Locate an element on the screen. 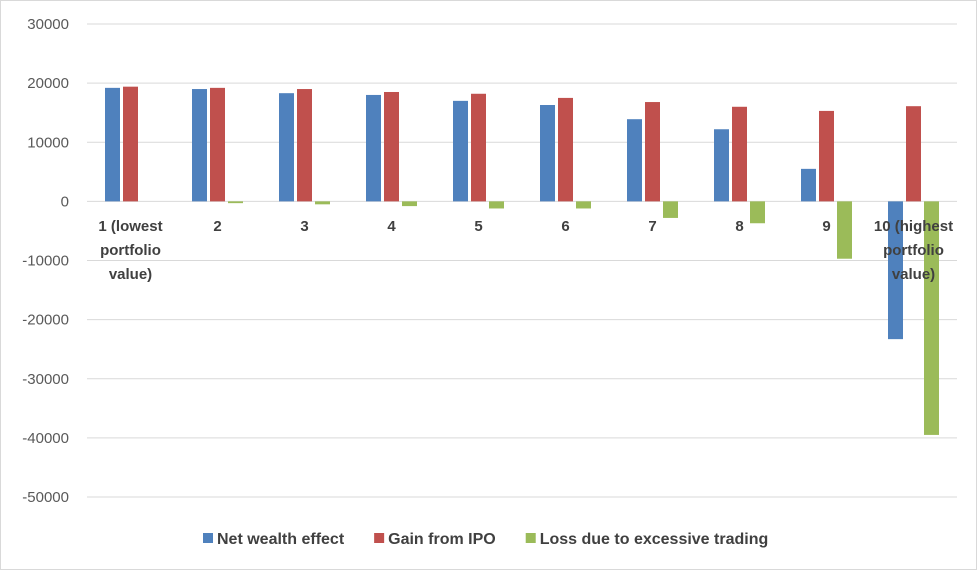  y-tick-label: 10000 is located at coordinates (48, 142).